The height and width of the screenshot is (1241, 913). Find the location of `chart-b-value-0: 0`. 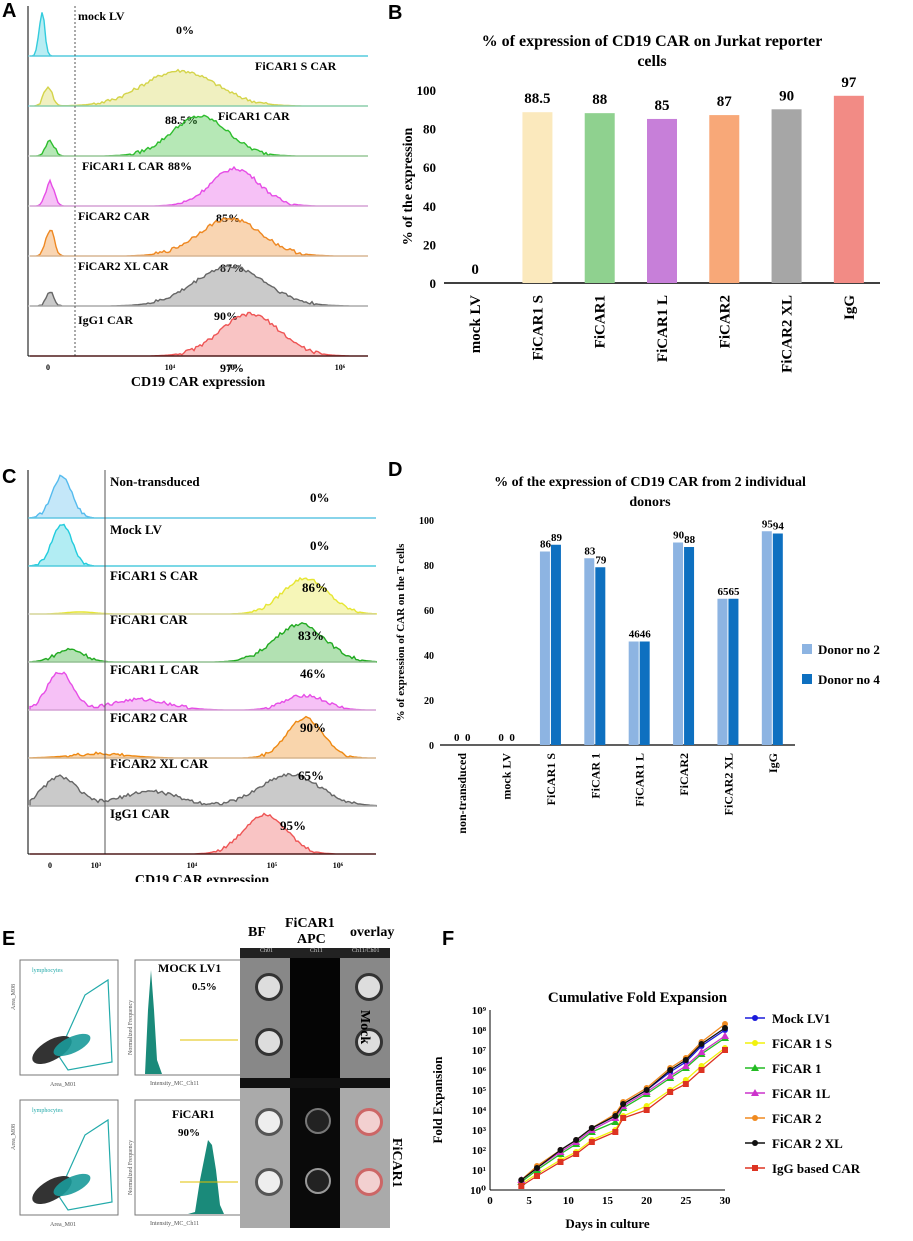

chart-b-value-0: 0 is located at coordinates (475, 270).